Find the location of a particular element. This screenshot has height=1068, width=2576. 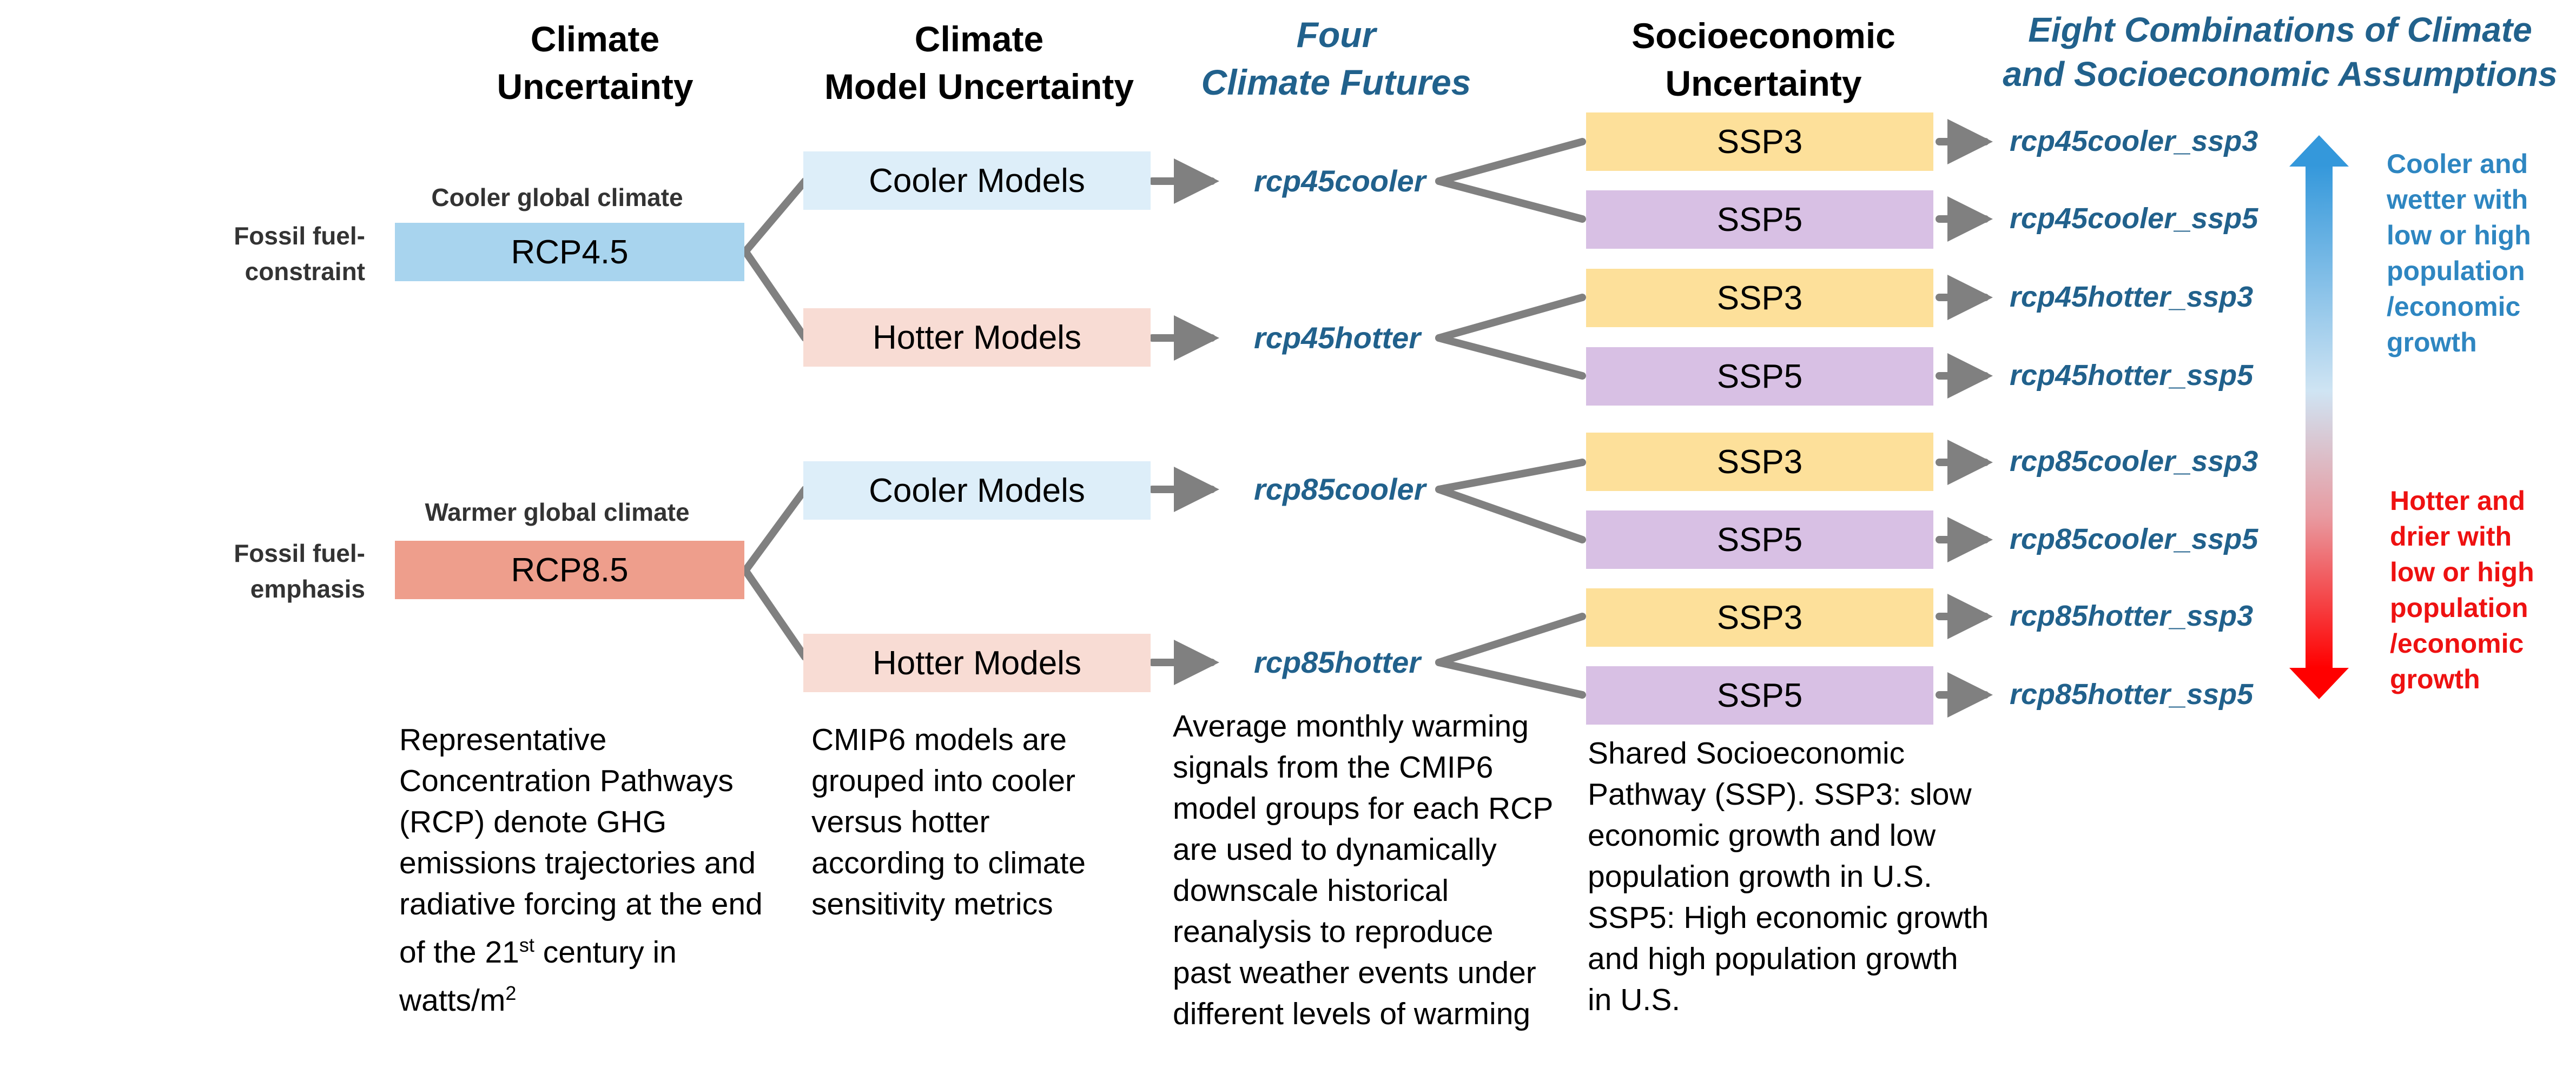

desc-line: model groups for each RCP is located at coordinates (1363, 808).